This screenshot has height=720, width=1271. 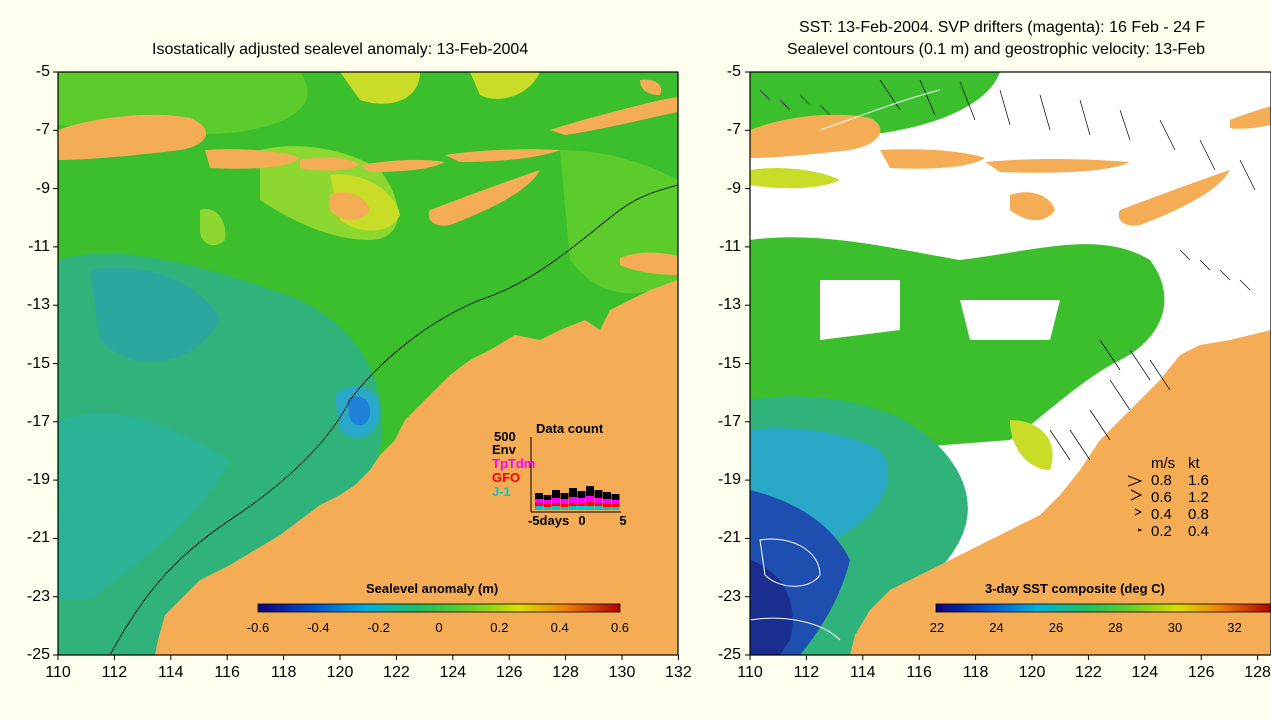 What do you see at coordinates (1234, 627) in the screenshot?
I see `sst-colorbar-tick: 32` at bounding box center [1234, 627].